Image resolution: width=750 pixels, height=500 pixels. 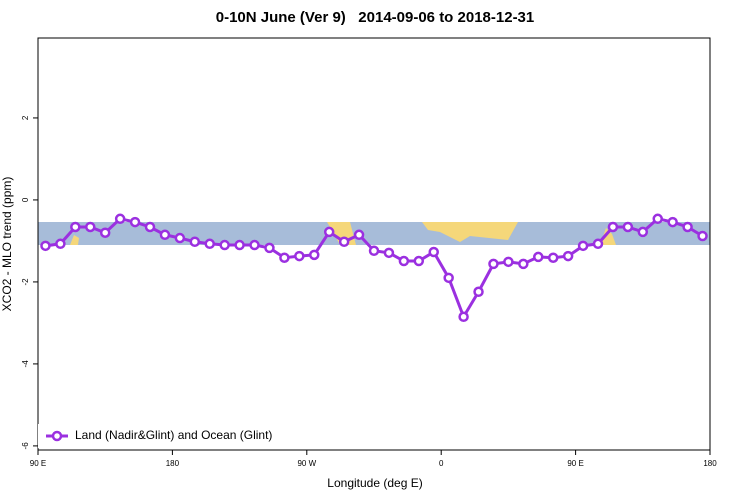 I want to click on y-axis-label: XCO2 - MLO trend (ppm), so click(x=7, y=244).